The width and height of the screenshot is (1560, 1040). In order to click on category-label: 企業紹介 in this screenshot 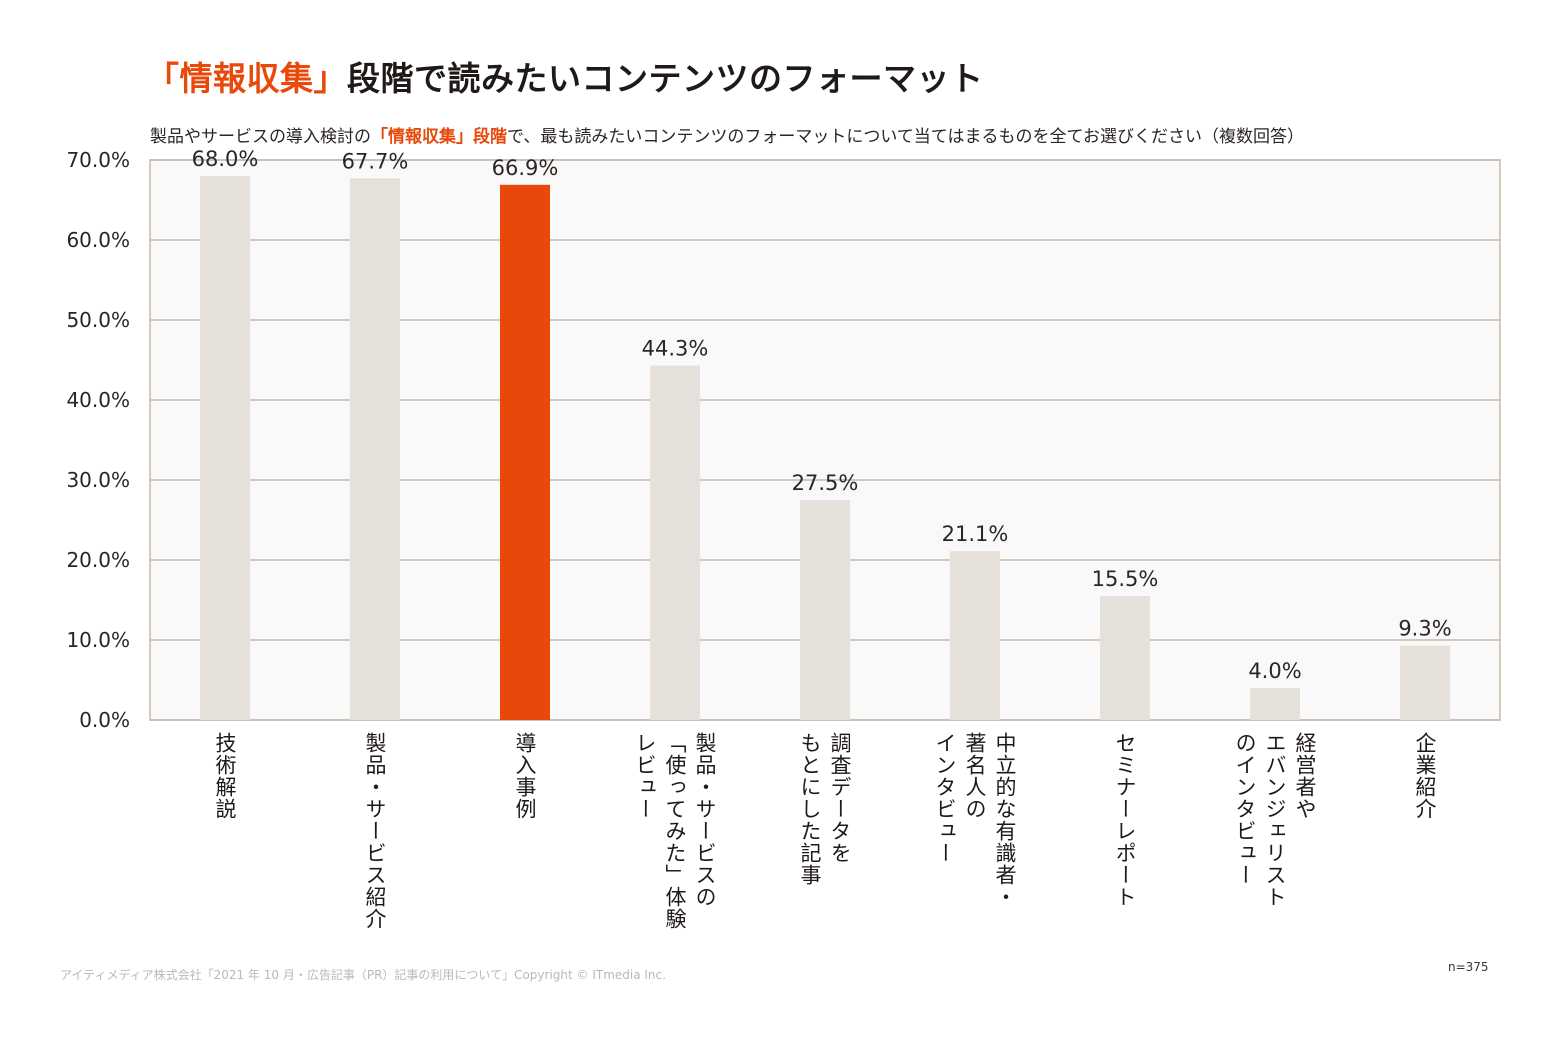, I will do `click(1425, 776)`.